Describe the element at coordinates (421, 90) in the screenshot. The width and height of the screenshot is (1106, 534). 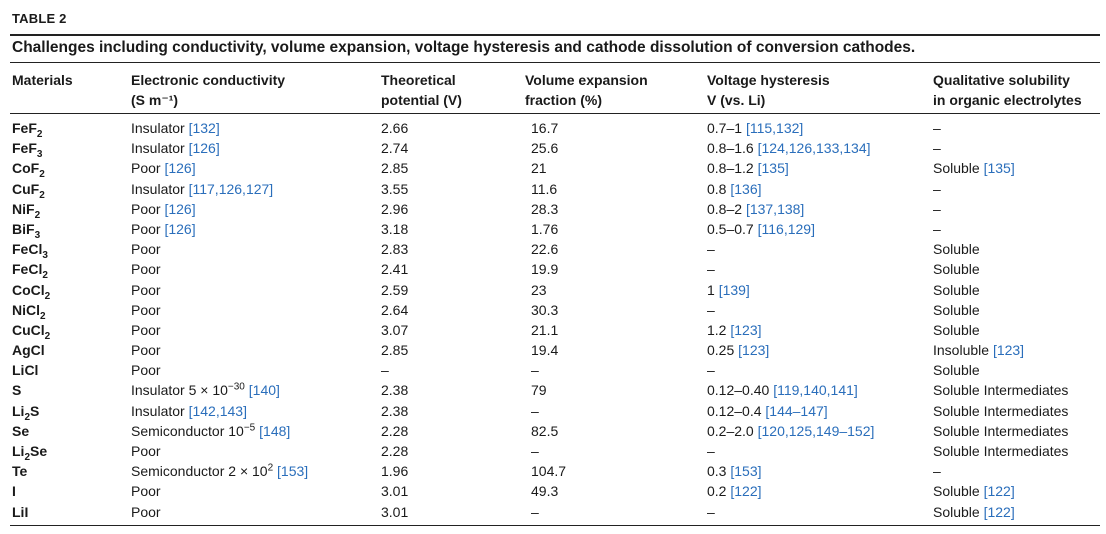
I see `header-potential: Theoretical potential (V)` at that location.